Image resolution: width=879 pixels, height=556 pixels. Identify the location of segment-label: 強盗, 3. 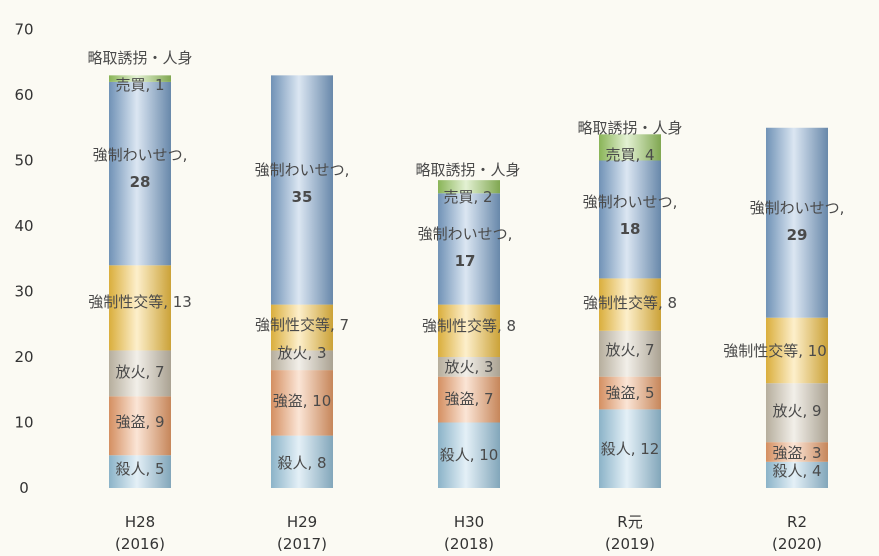
(796, 453).